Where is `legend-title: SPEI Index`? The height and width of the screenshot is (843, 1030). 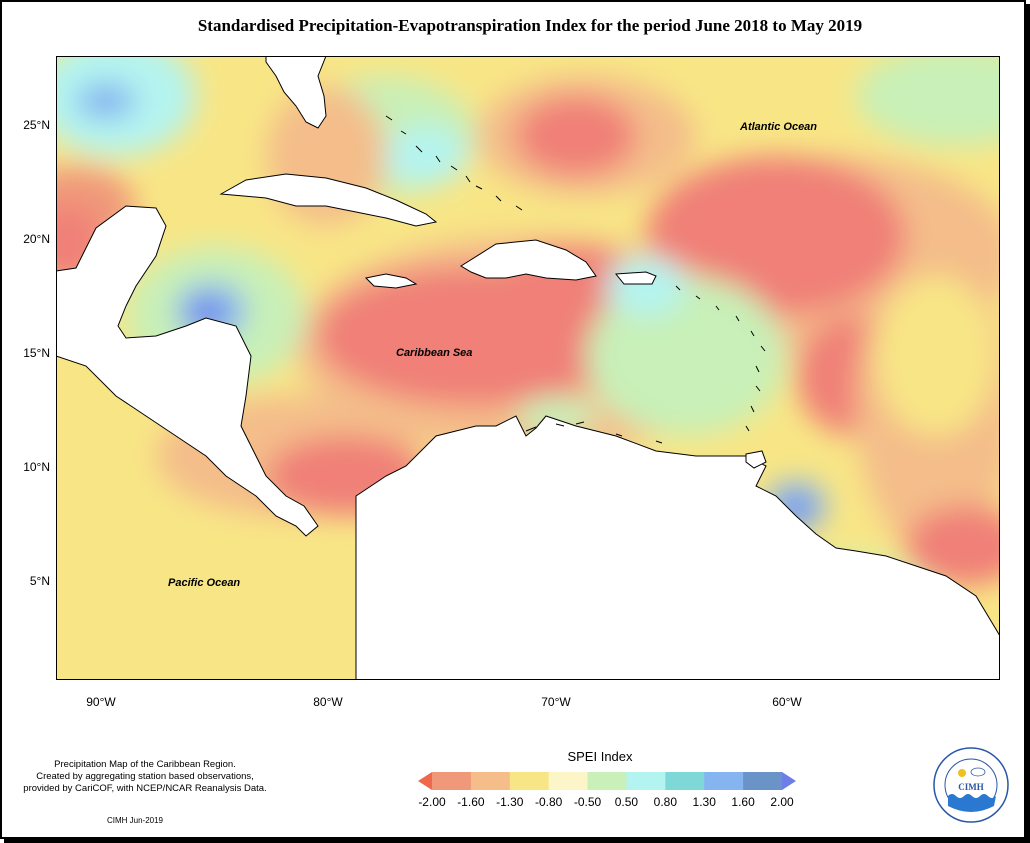
legend-title: SPEI Index is located at coordinates (600, 756).